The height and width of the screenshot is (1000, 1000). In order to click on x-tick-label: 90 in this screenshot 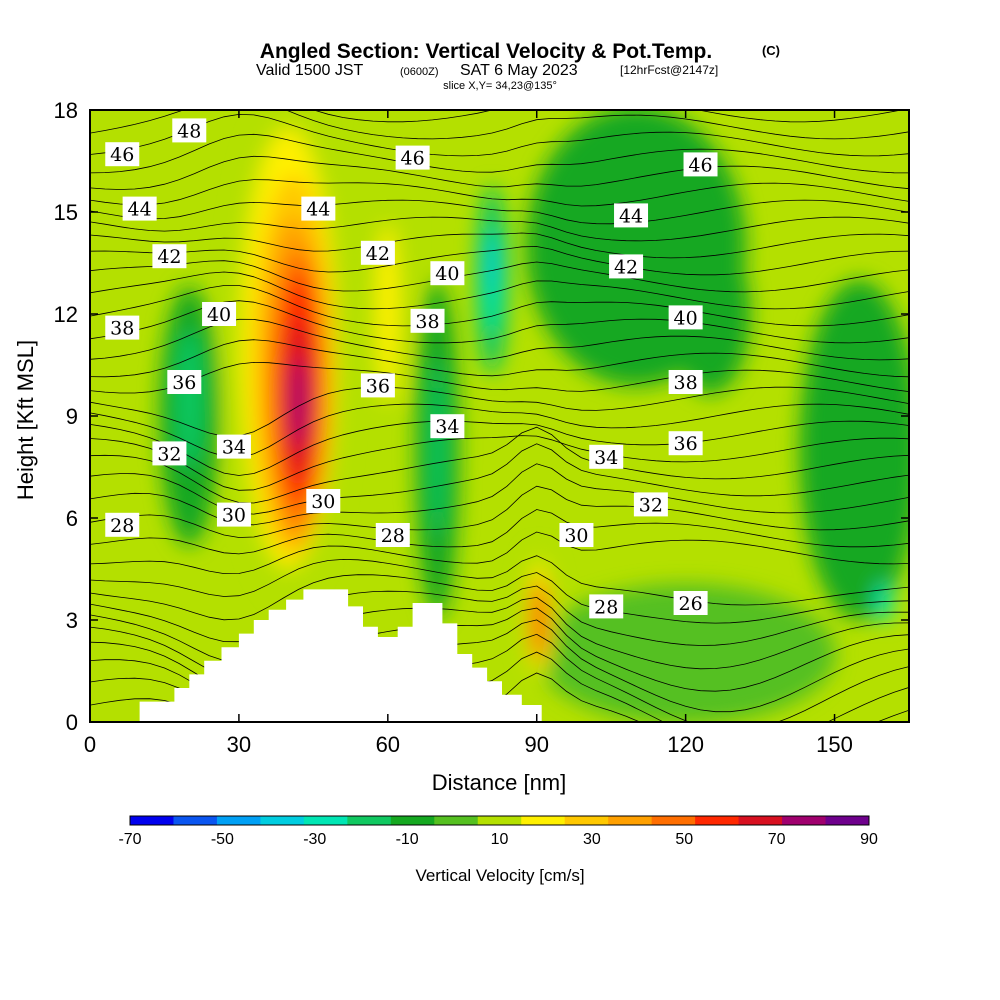, I will do `click(536, 744)`.